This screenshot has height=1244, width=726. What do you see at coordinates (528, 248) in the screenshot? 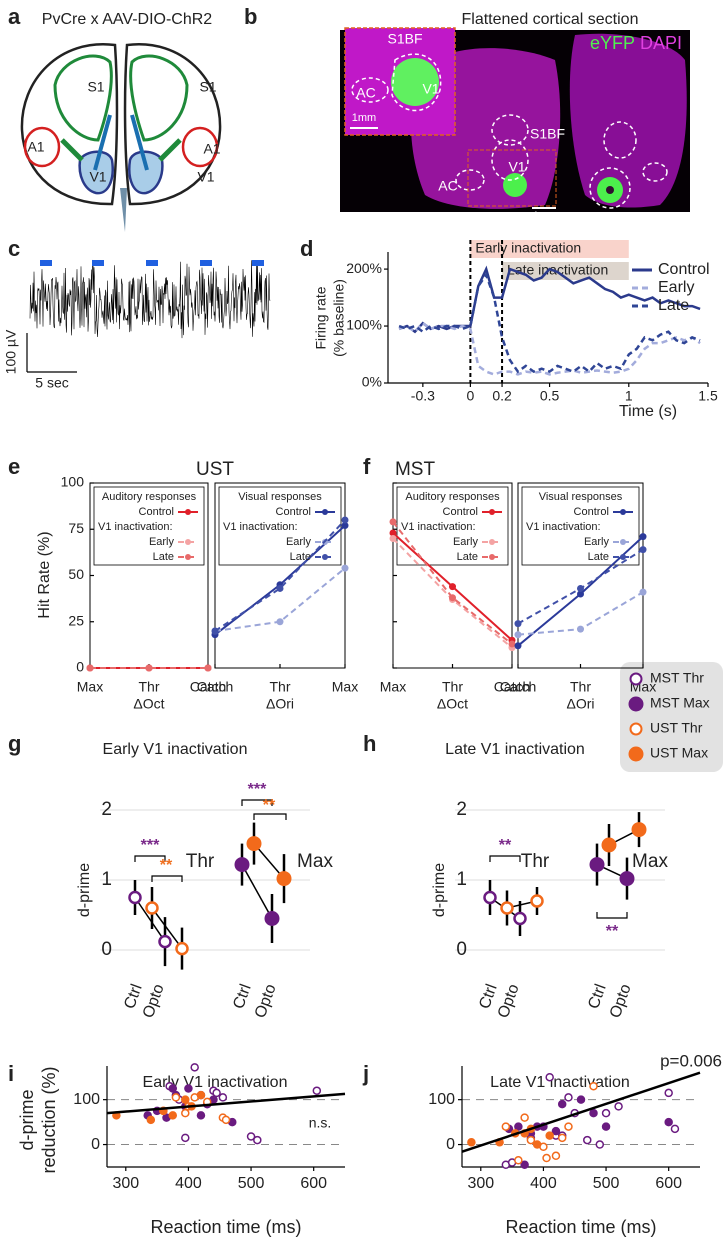
I see `annotation: Early inactivation` at bounding box center [528, 248].